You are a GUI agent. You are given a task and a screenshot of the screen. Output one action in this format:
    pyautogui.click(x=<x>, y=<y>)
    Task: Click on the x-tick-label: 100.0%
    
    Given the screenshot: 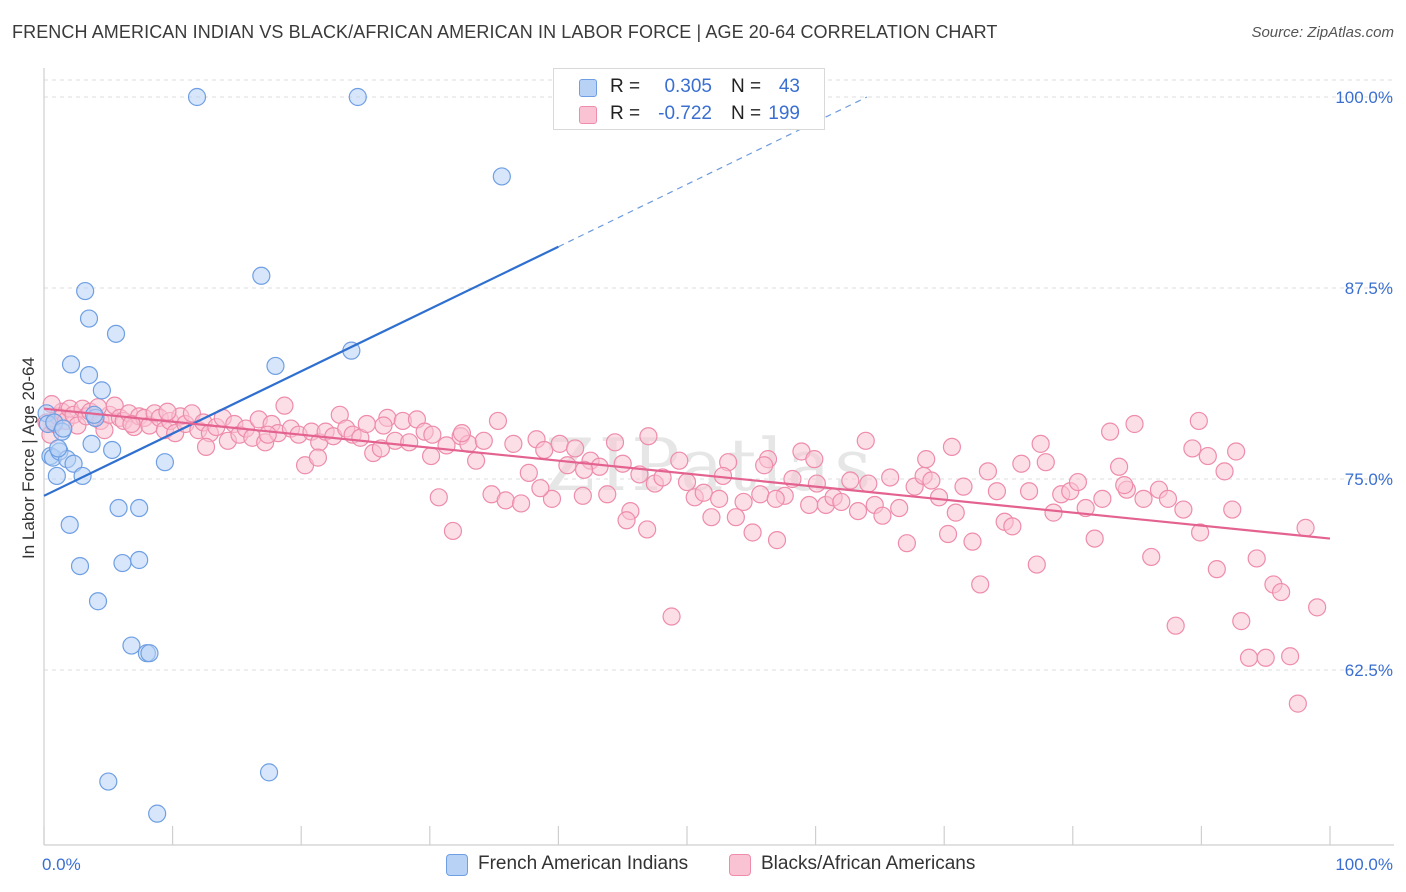 What is the action you would take?
    pyautogui.click(x=1364, y=864)
    